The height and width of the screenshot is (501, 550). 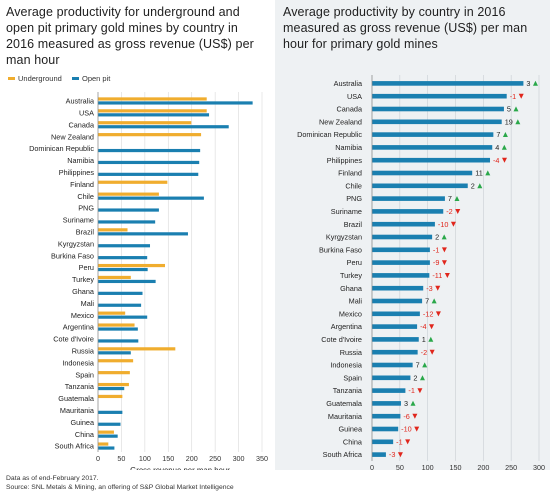 I want to click on change-value-mexico: -12, so click(x=428, y=313).